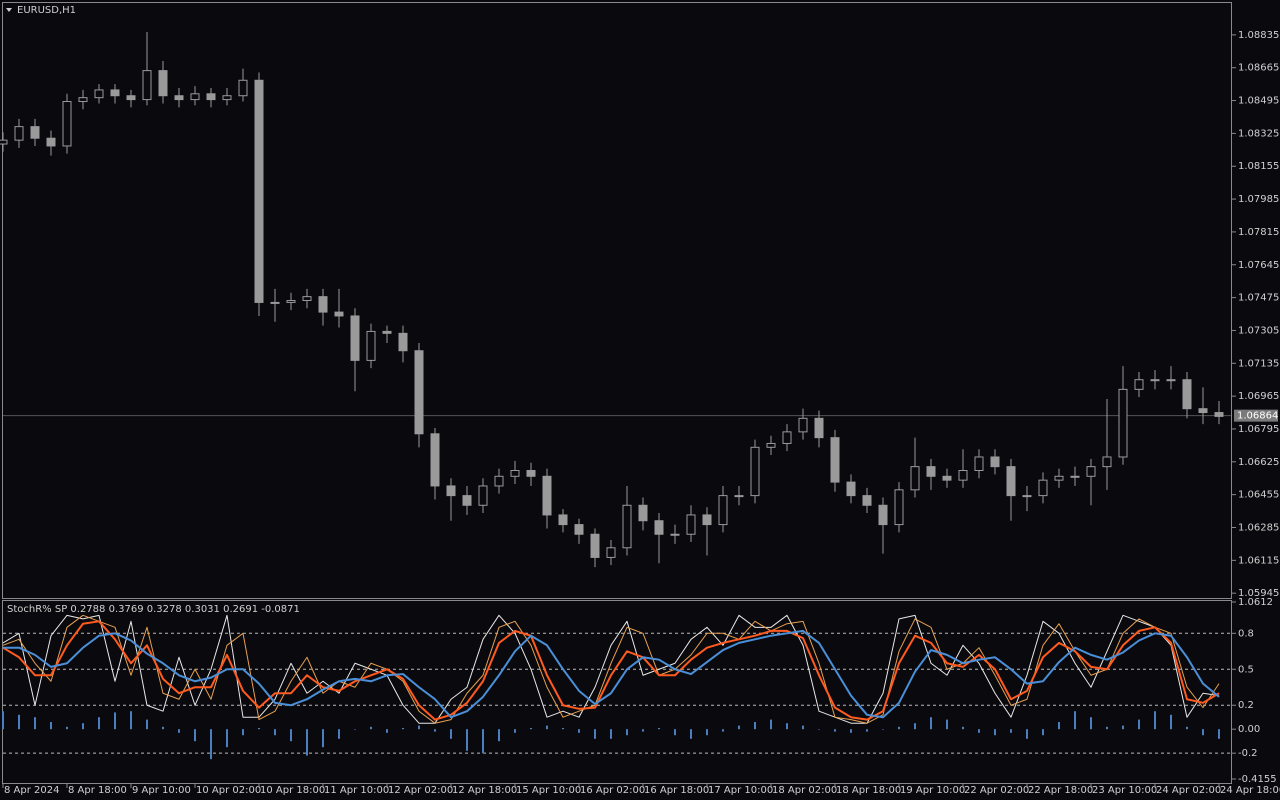 This screenshot has height=800, width=1280. Describe the element at coordinates (356, 790) in the screenshot. I see `x-tick-label: 11 Apr 10:00` at that location.